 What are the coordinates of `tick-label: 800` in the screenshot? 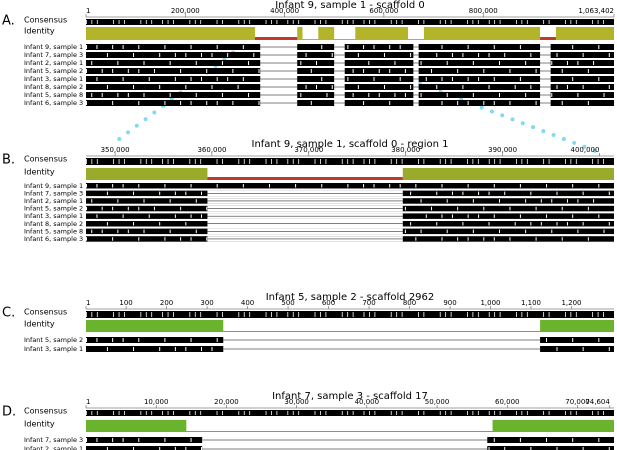 It's located at (409, 303).